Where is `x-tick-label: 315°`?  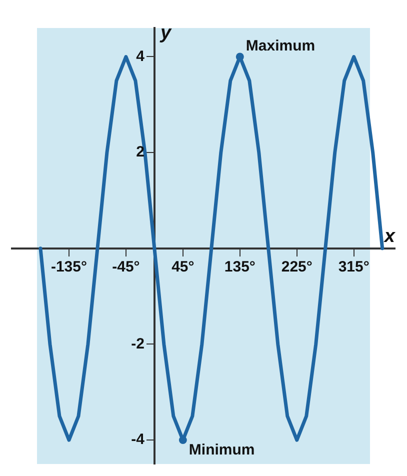
x-tick-label: 315° is located at coordinates (354, 267).